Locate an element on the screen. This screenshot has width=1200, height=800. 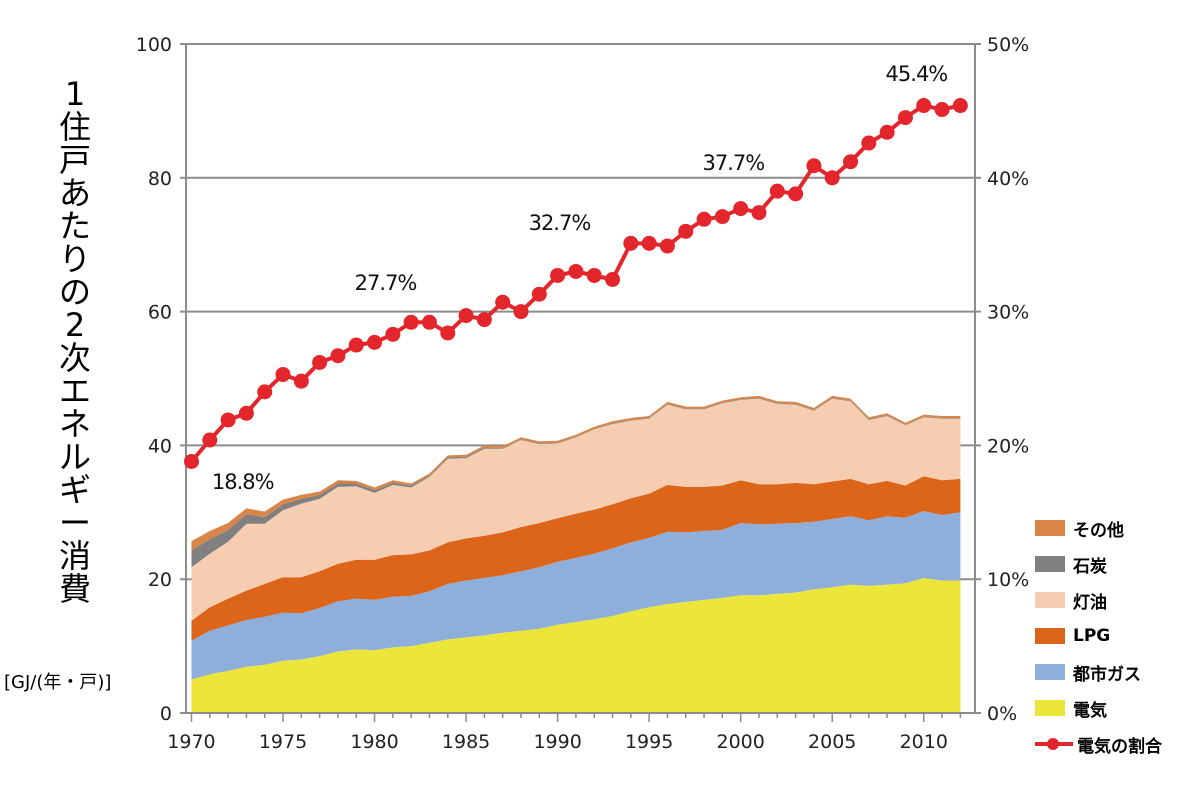
y-axis-title-char: り is located at coordinates (74, 259).